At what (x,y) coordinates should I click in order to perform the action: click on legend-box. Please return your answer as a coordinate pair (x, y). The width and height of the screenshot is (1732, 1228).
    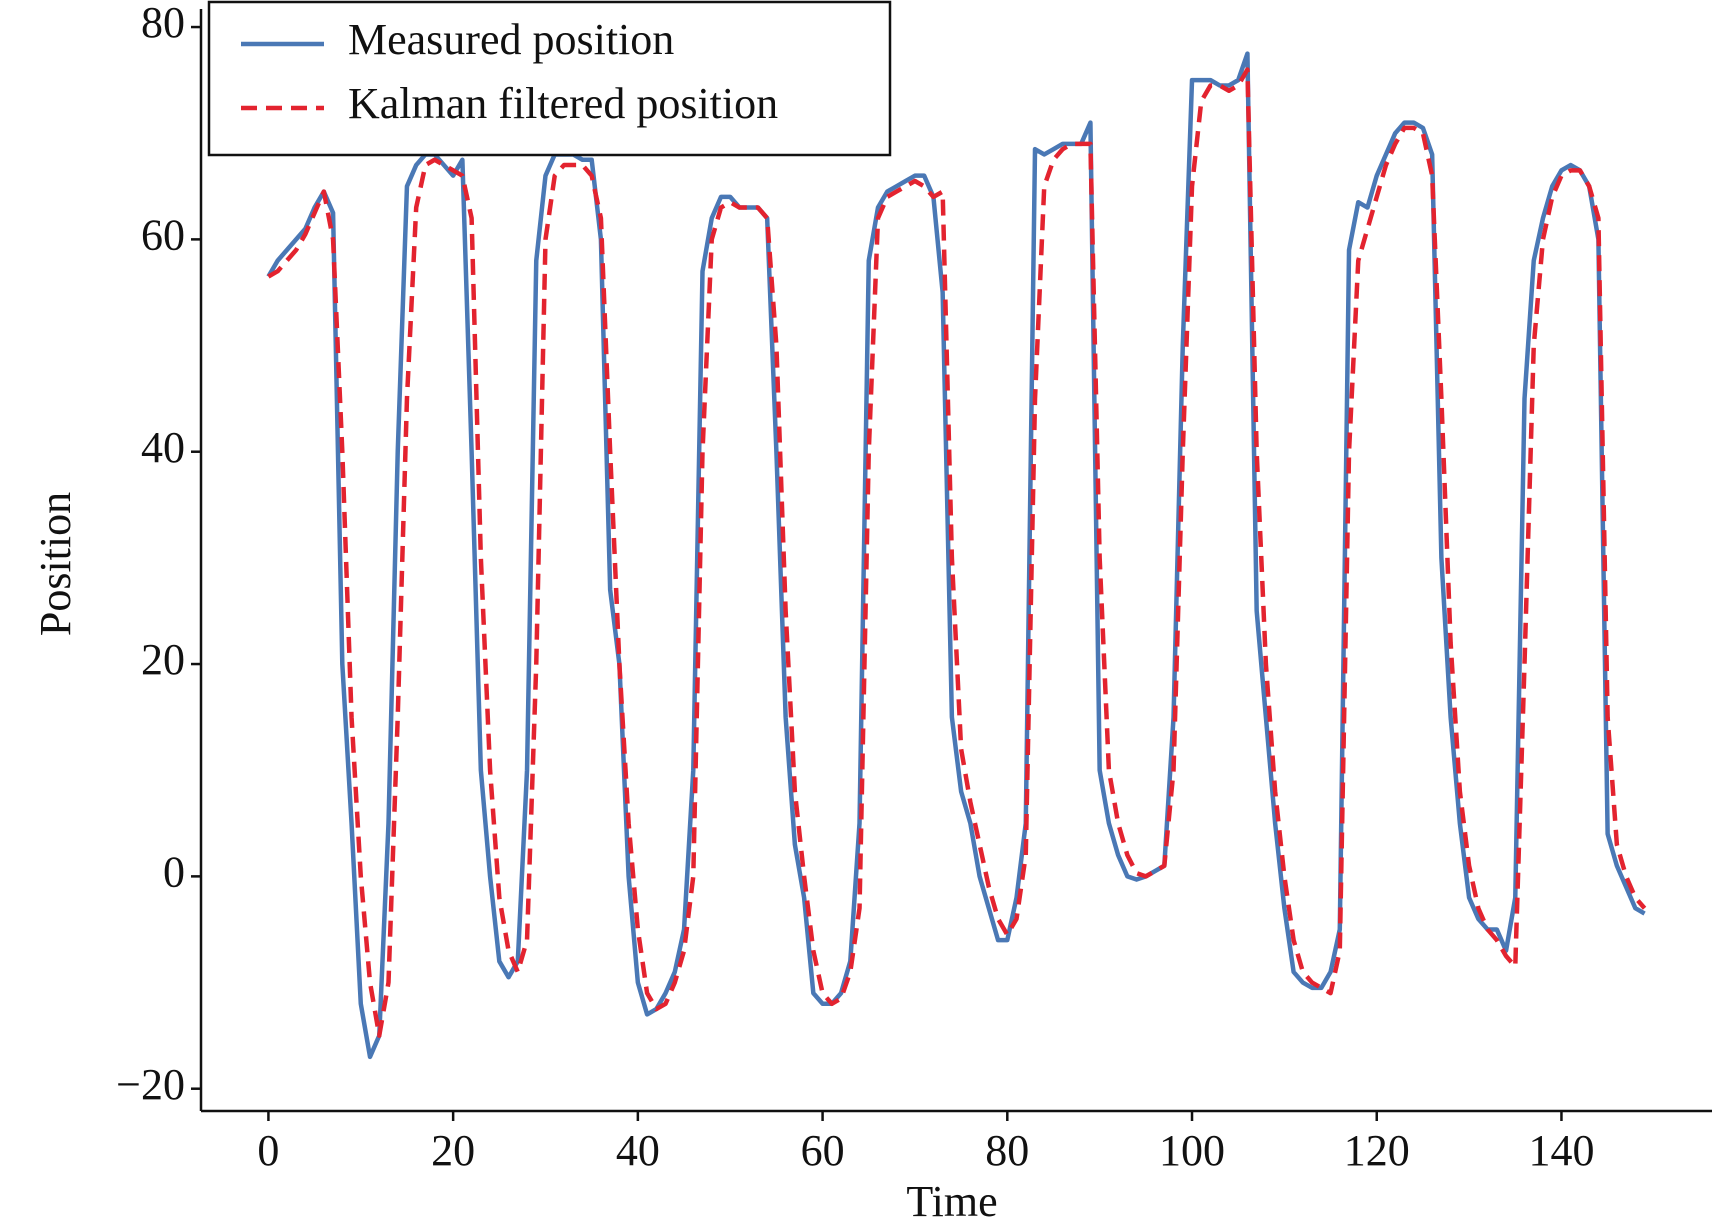
    Looking at the image, I should click on (549, 78).